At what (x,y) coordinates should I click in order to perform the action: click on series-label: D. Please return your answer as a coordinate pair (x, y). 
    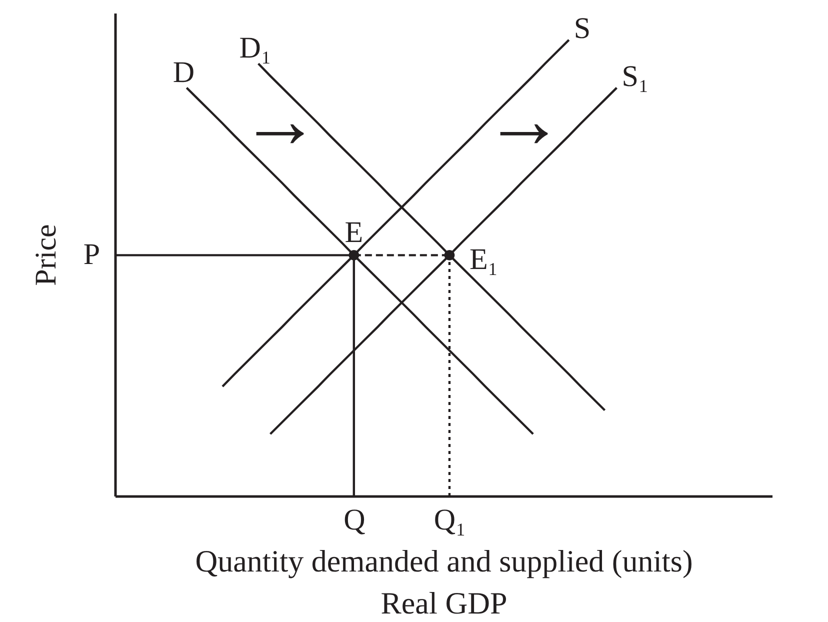
    Looking at the image, I should click on (183, 72).